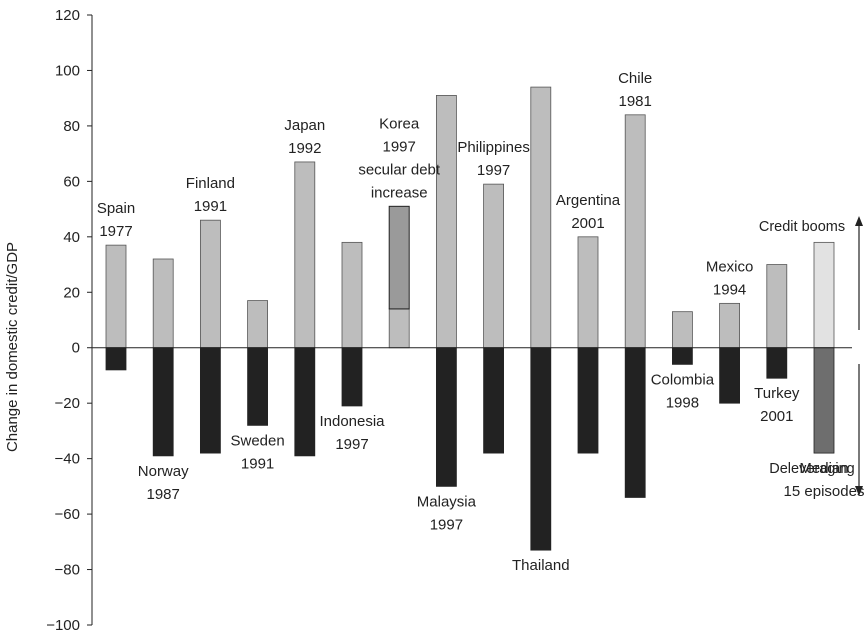 This screenshot has width=867, height=635. What do you see at coordinates (63, 625) in the screenshot?
I see `y-tick-label: −100` at bounding box center [63, 625].